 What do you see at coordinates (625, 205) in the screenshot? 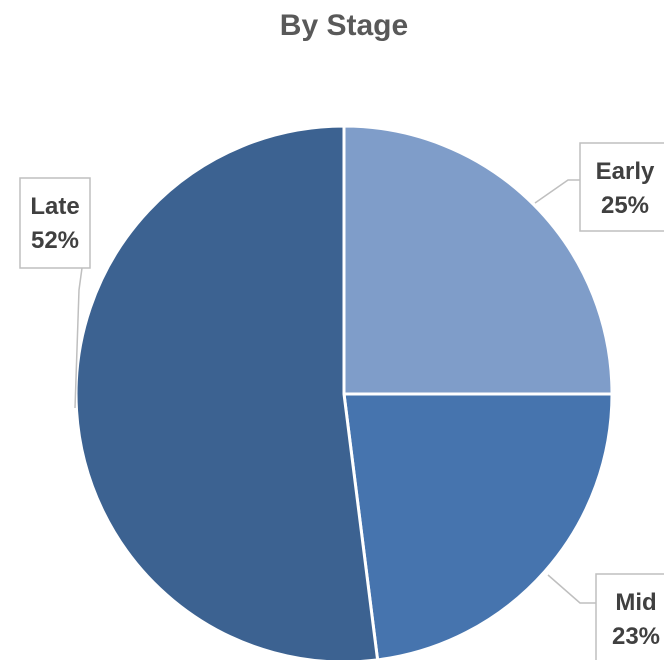
I see `slice-percent-label: 25%` at bounding box center [625, 205].